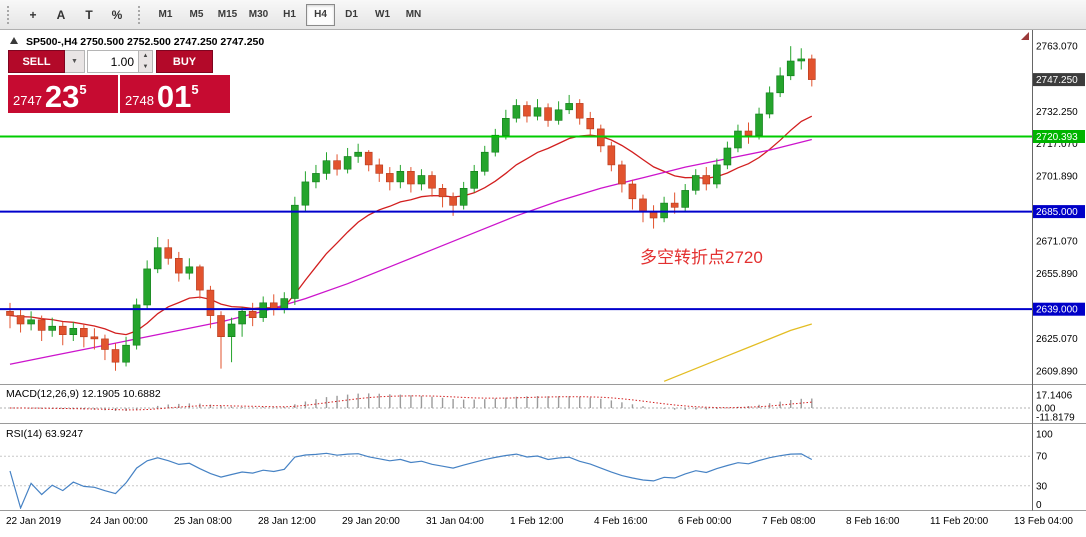 This screenshot has width=1086, height=537. What do you see at coordinates (1059, 212) in the screenshot?
I see `level-price-label-1-box` at bounding box center [1059, 212].